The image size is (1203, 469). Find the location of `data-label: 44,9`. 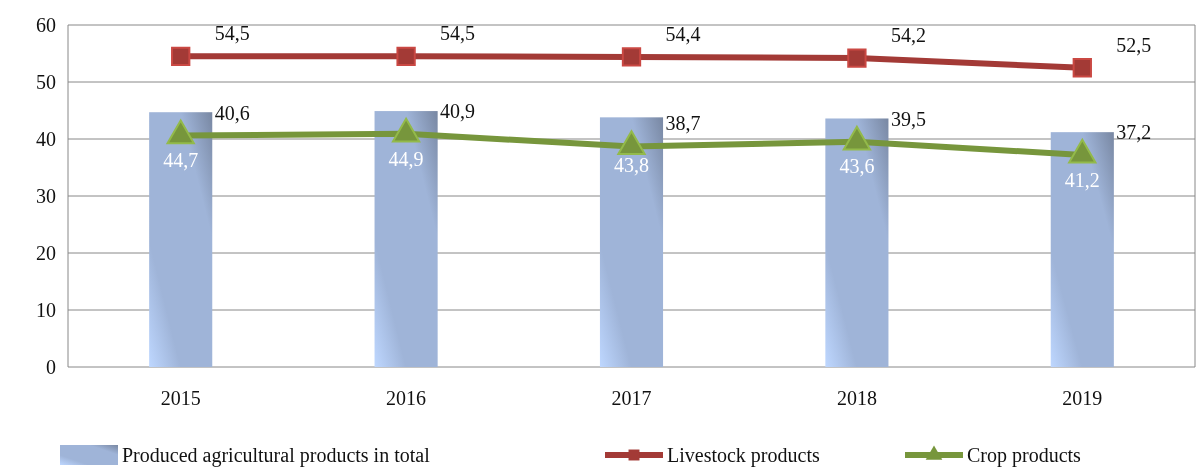

data-label: 44,9 is located at coordinates (406, 159).